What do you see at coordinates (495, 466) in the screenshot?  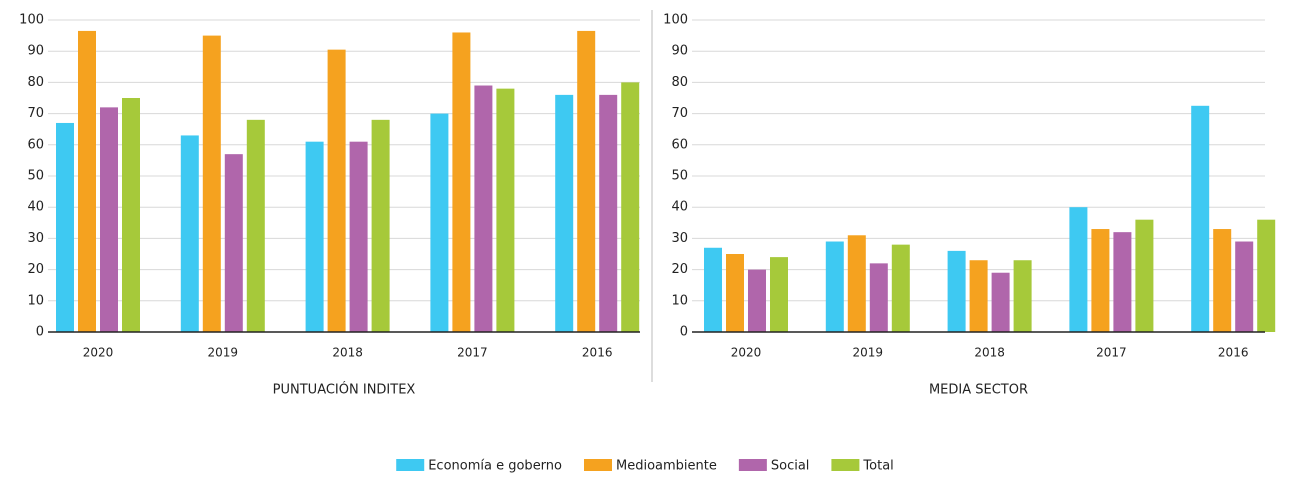 I see `legend-label: Economía e goberno` at bounding box center [495, 466].